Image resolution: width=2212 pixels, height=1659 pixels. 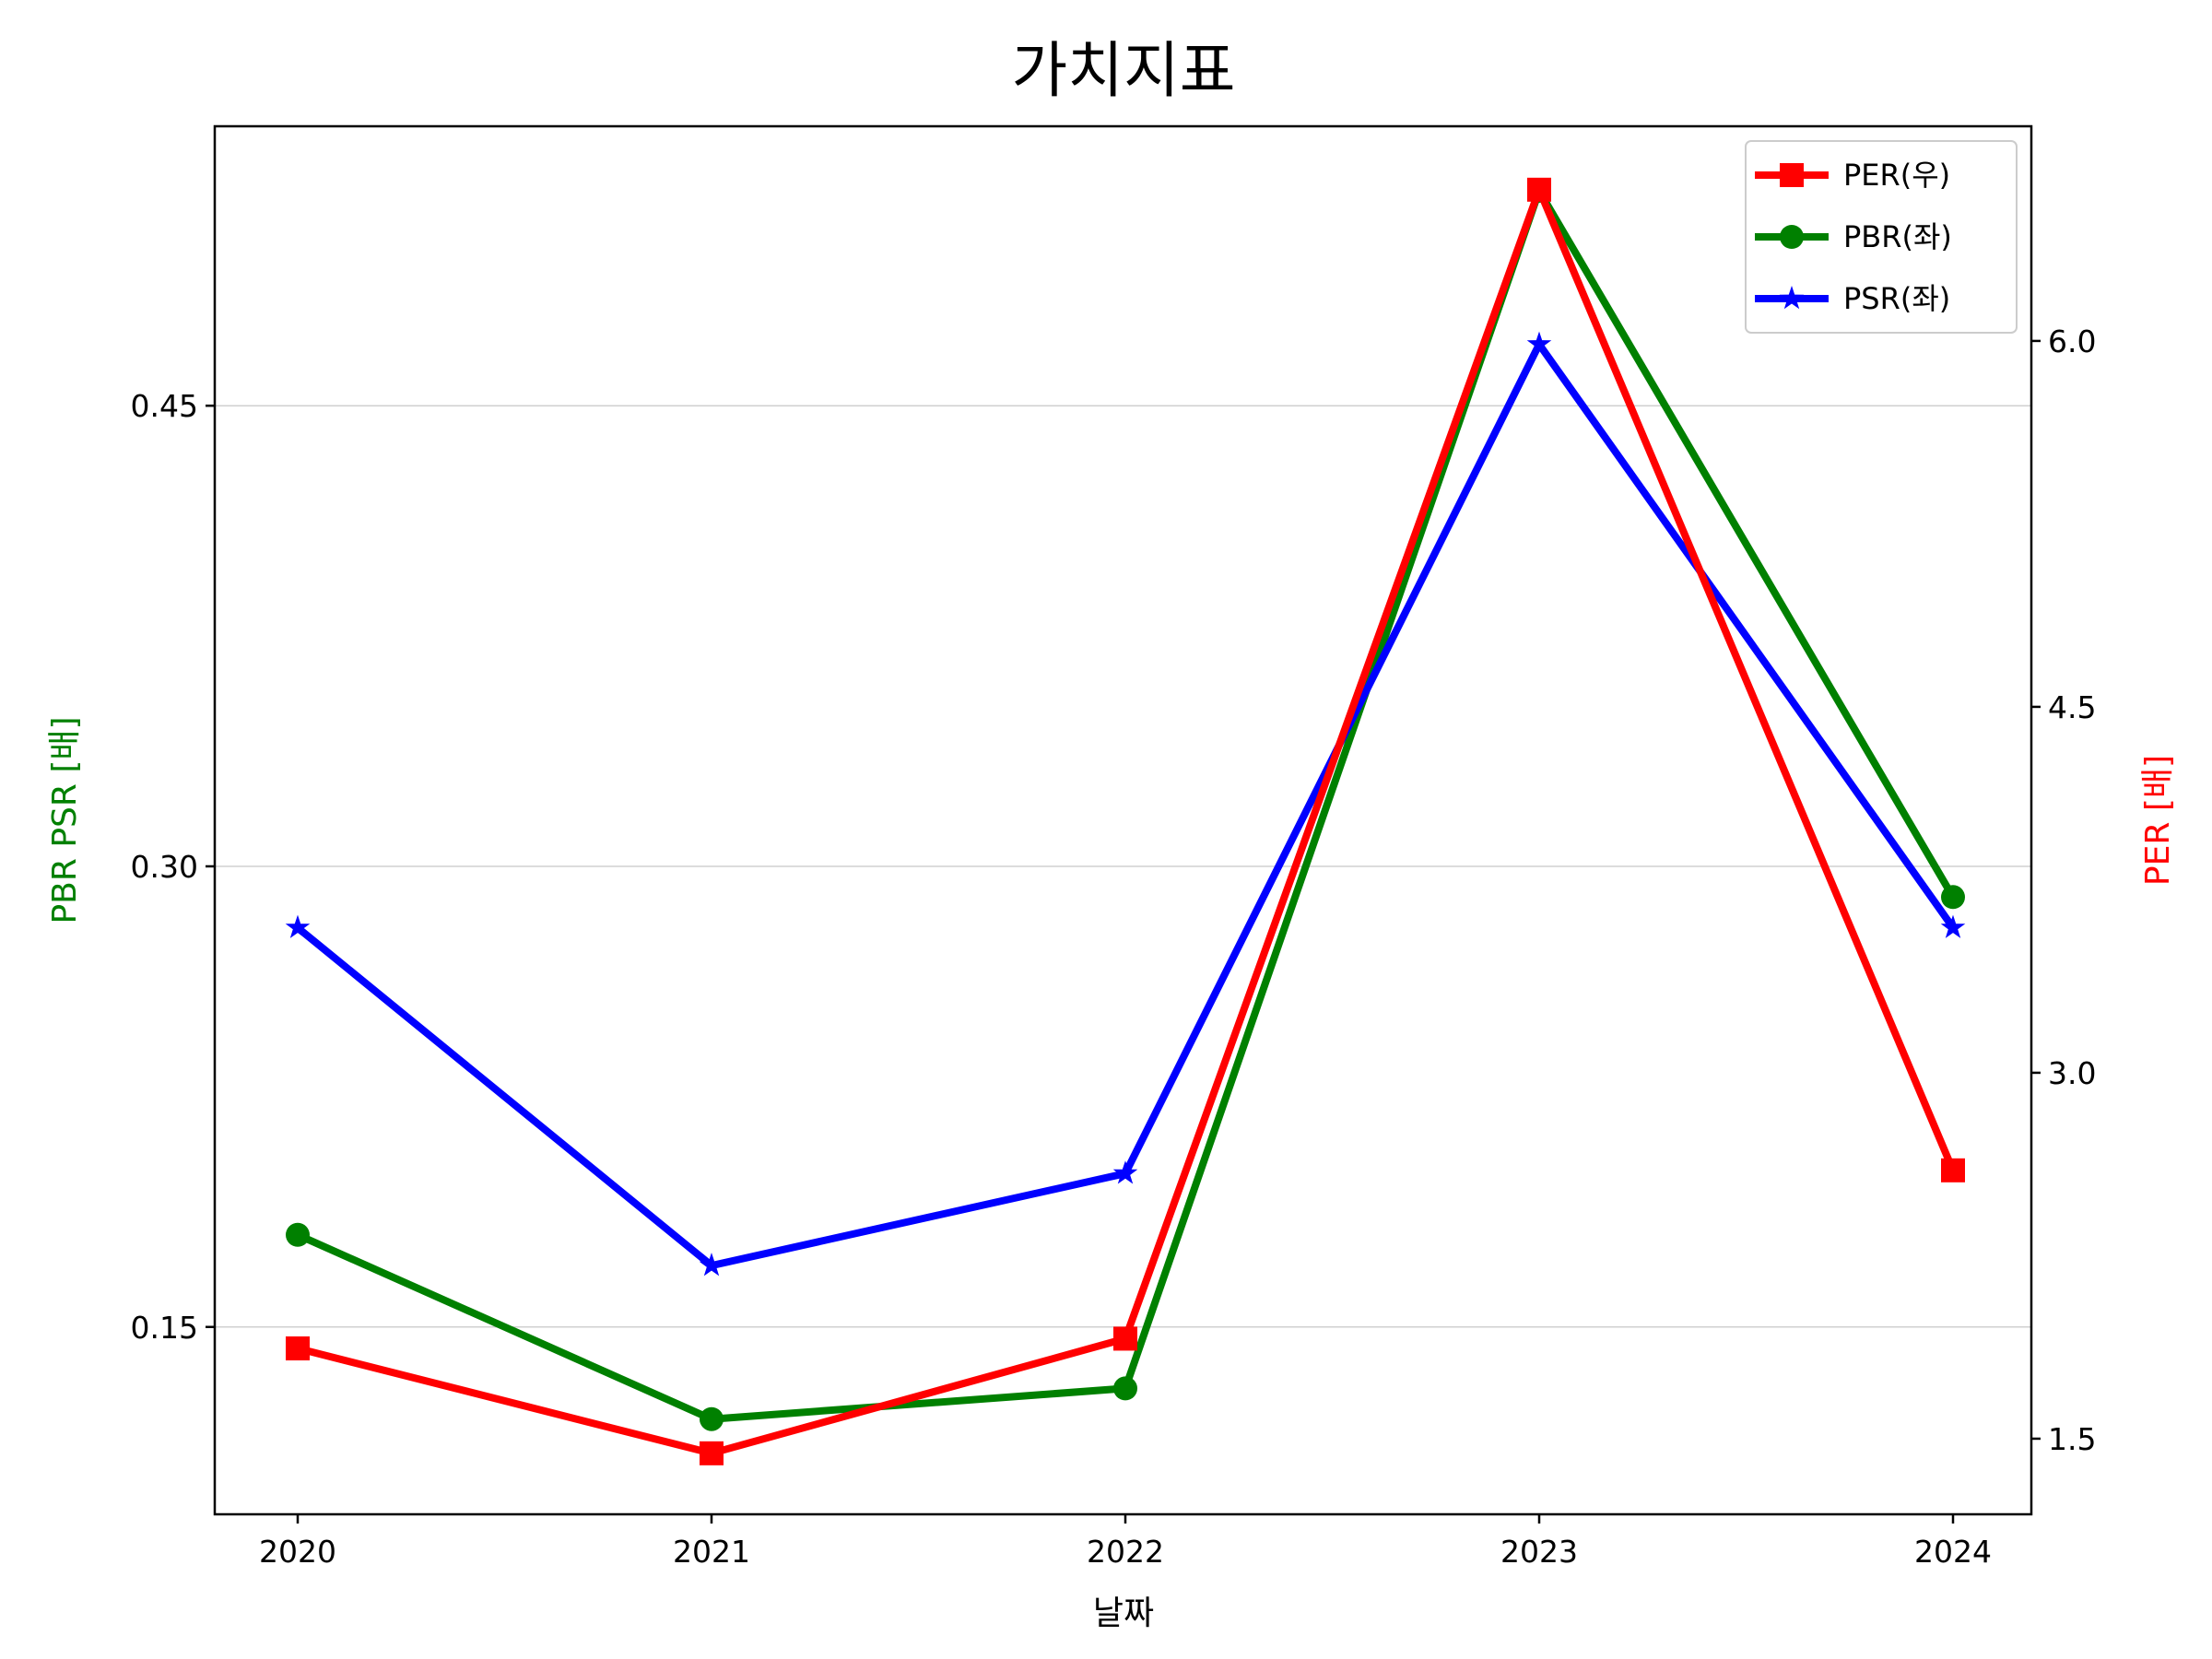 I want to click on x-tick-label: 2020, so click(x=297, y=1552).